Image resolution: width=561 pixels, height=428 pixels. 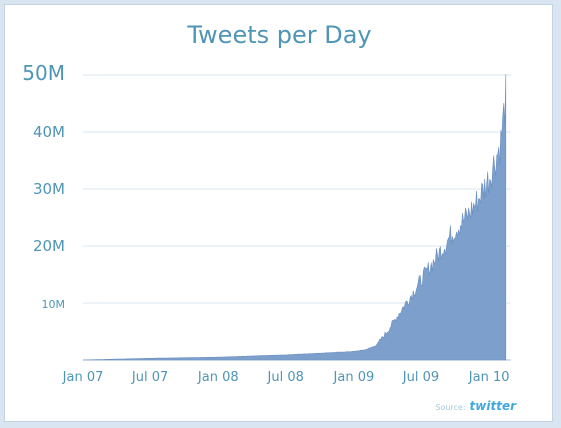 What do you see at coordinates (354, 377) in the screenshot?
I see `x-tick-label: Jan 09` at bounding box center [354, 377].